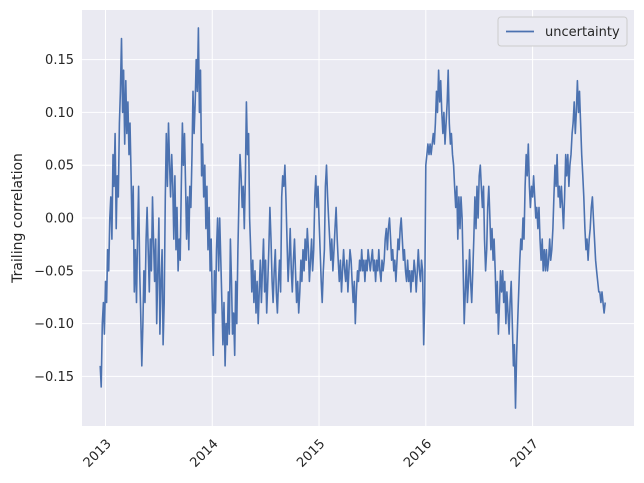 The image size is (644, 483). I want to click on legend-label-uncertainty: uncertainty, so click(582, 32).